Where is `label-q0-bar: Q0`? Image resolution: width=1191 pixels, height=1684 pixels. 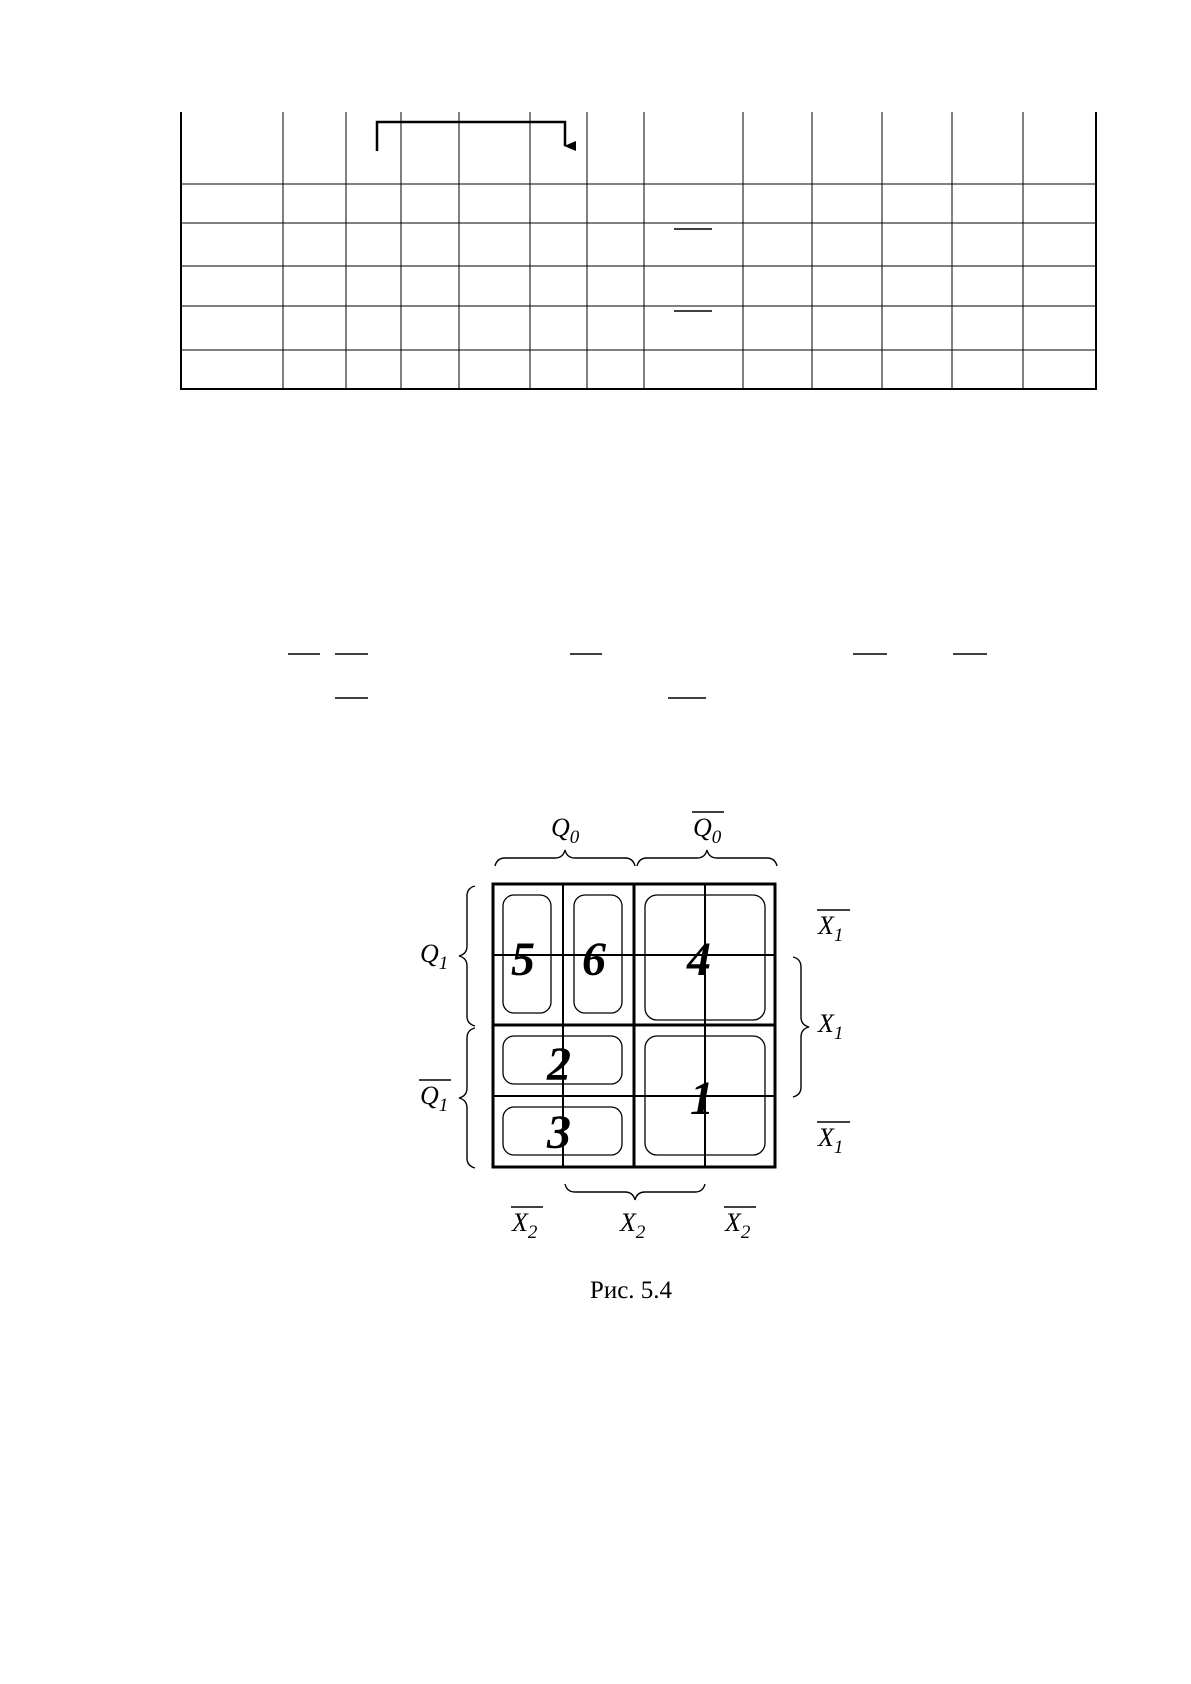
label-q0-bar: Q0 is located at coordinates (707, 830).